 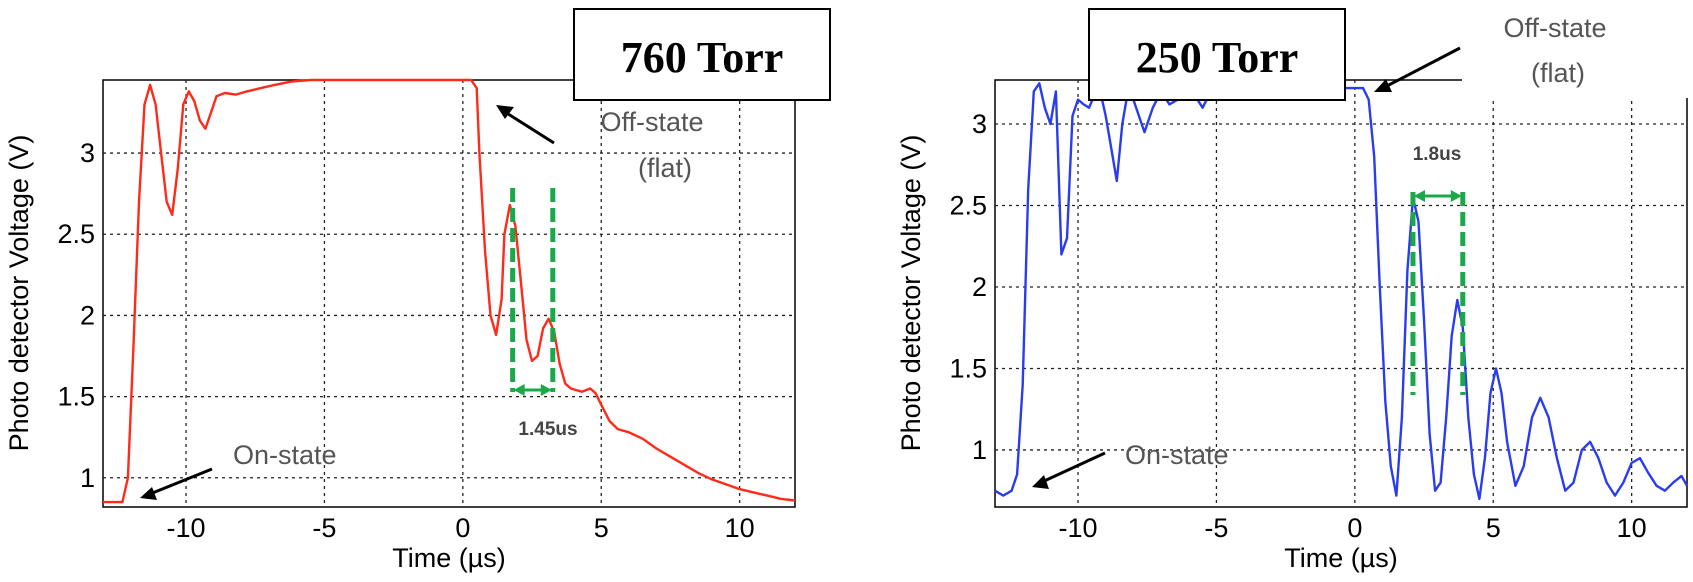 I want to click on chart-title: 760 Torr, so click(x=702, y=57).